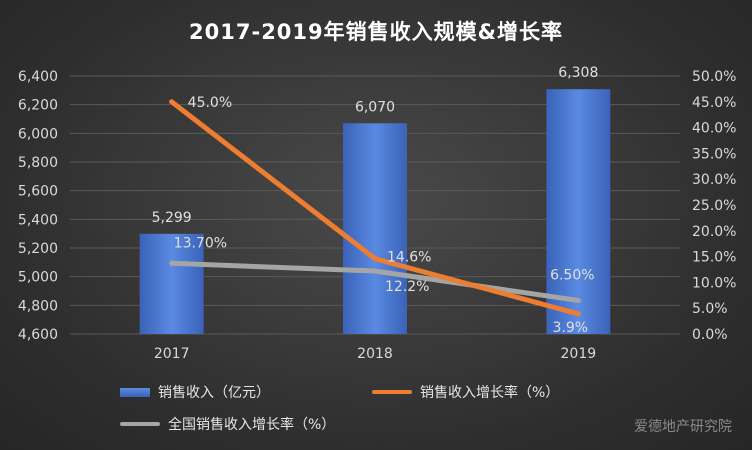 The height and width of the screenshot is (450, 752). What do you see at coordinates (38, 106) in the screenshot?
I see `y-tick-label: 6,200` at bounding box center [38, 106].